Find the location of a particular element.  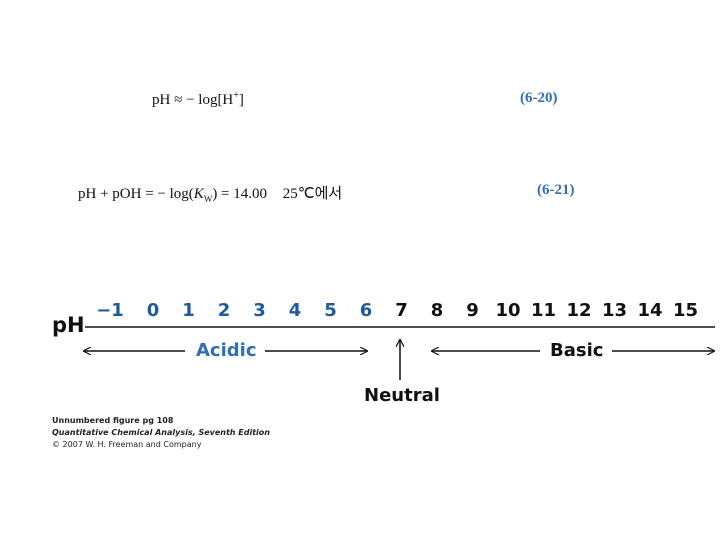

eq-text: ] is located at coordinates (241, 100).